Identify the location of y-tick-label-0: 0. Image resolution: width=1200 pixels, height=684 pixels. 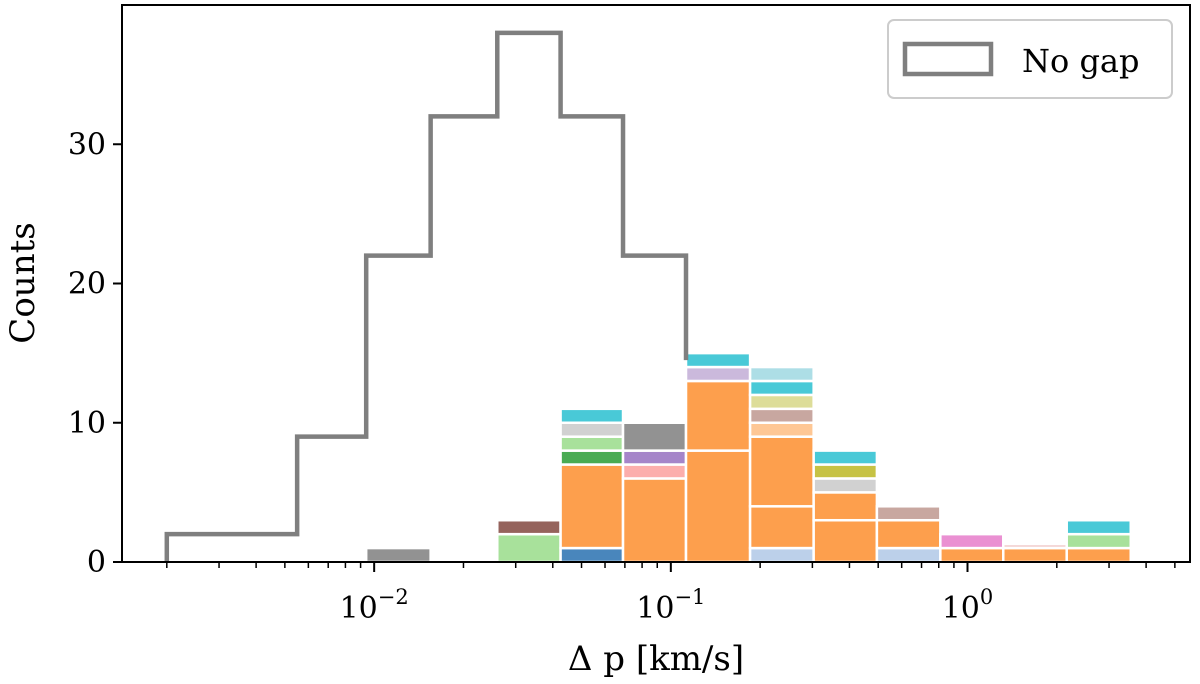
(96, 562).